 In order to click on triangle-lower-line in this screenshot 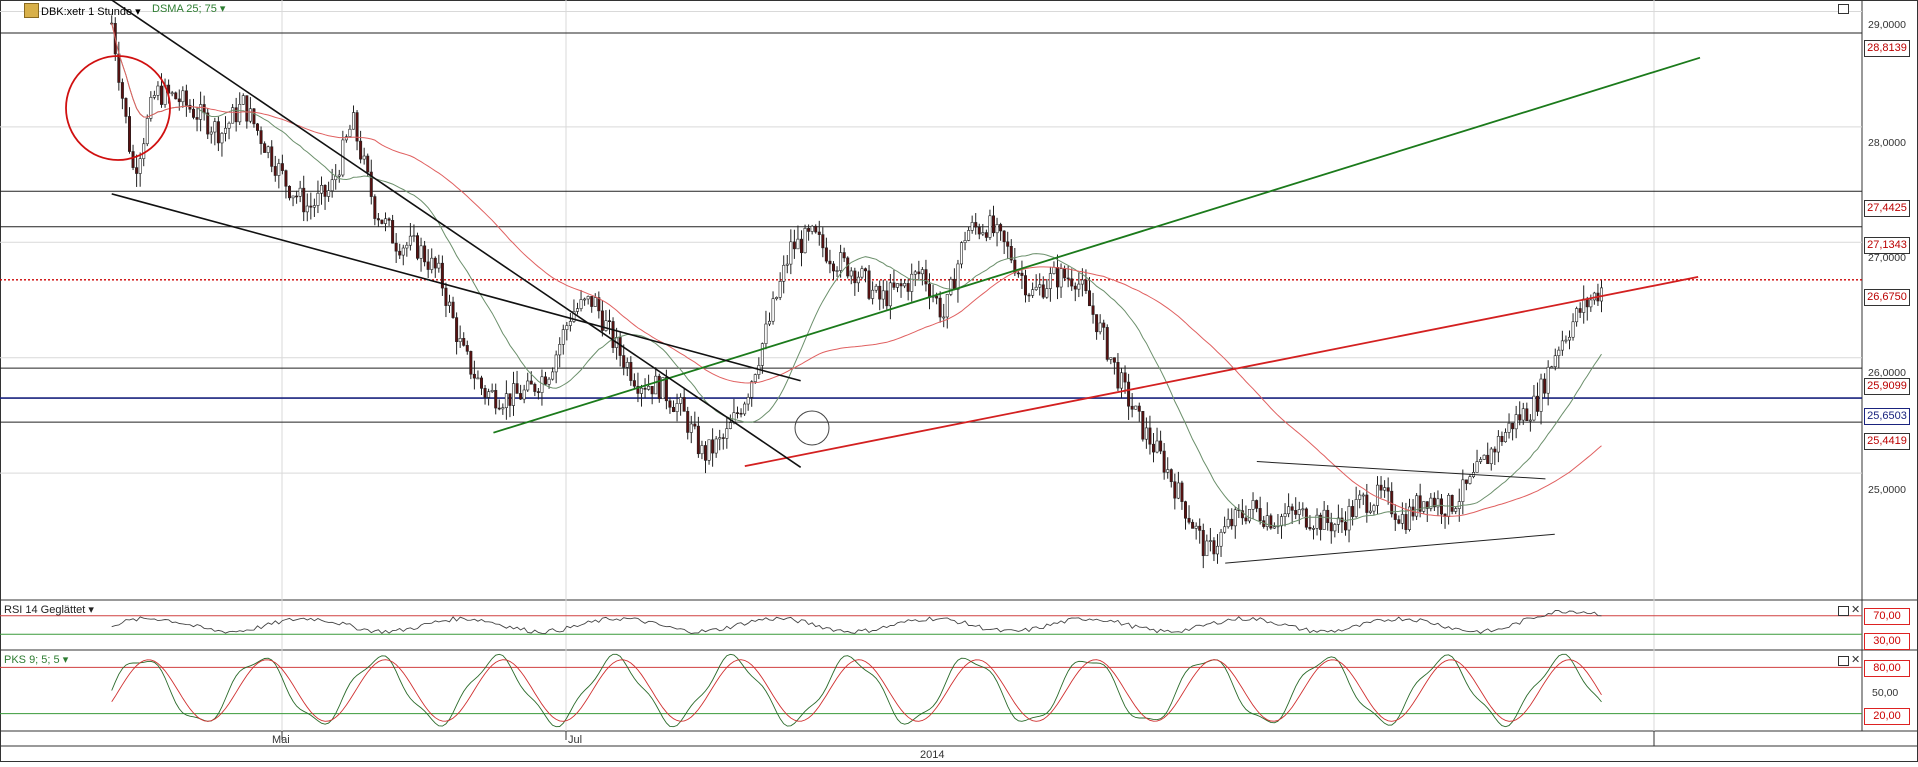, I will do `click(1390, 548)`.